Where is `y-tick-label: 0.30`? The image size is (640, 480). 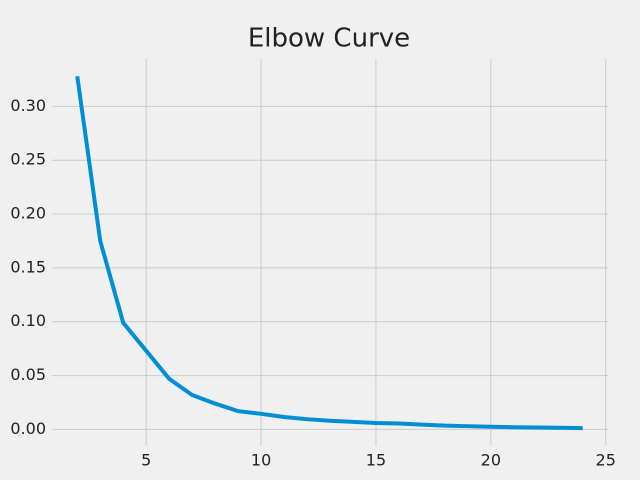
y-tick-label: 0.30 is located at coordinates (28, 105).